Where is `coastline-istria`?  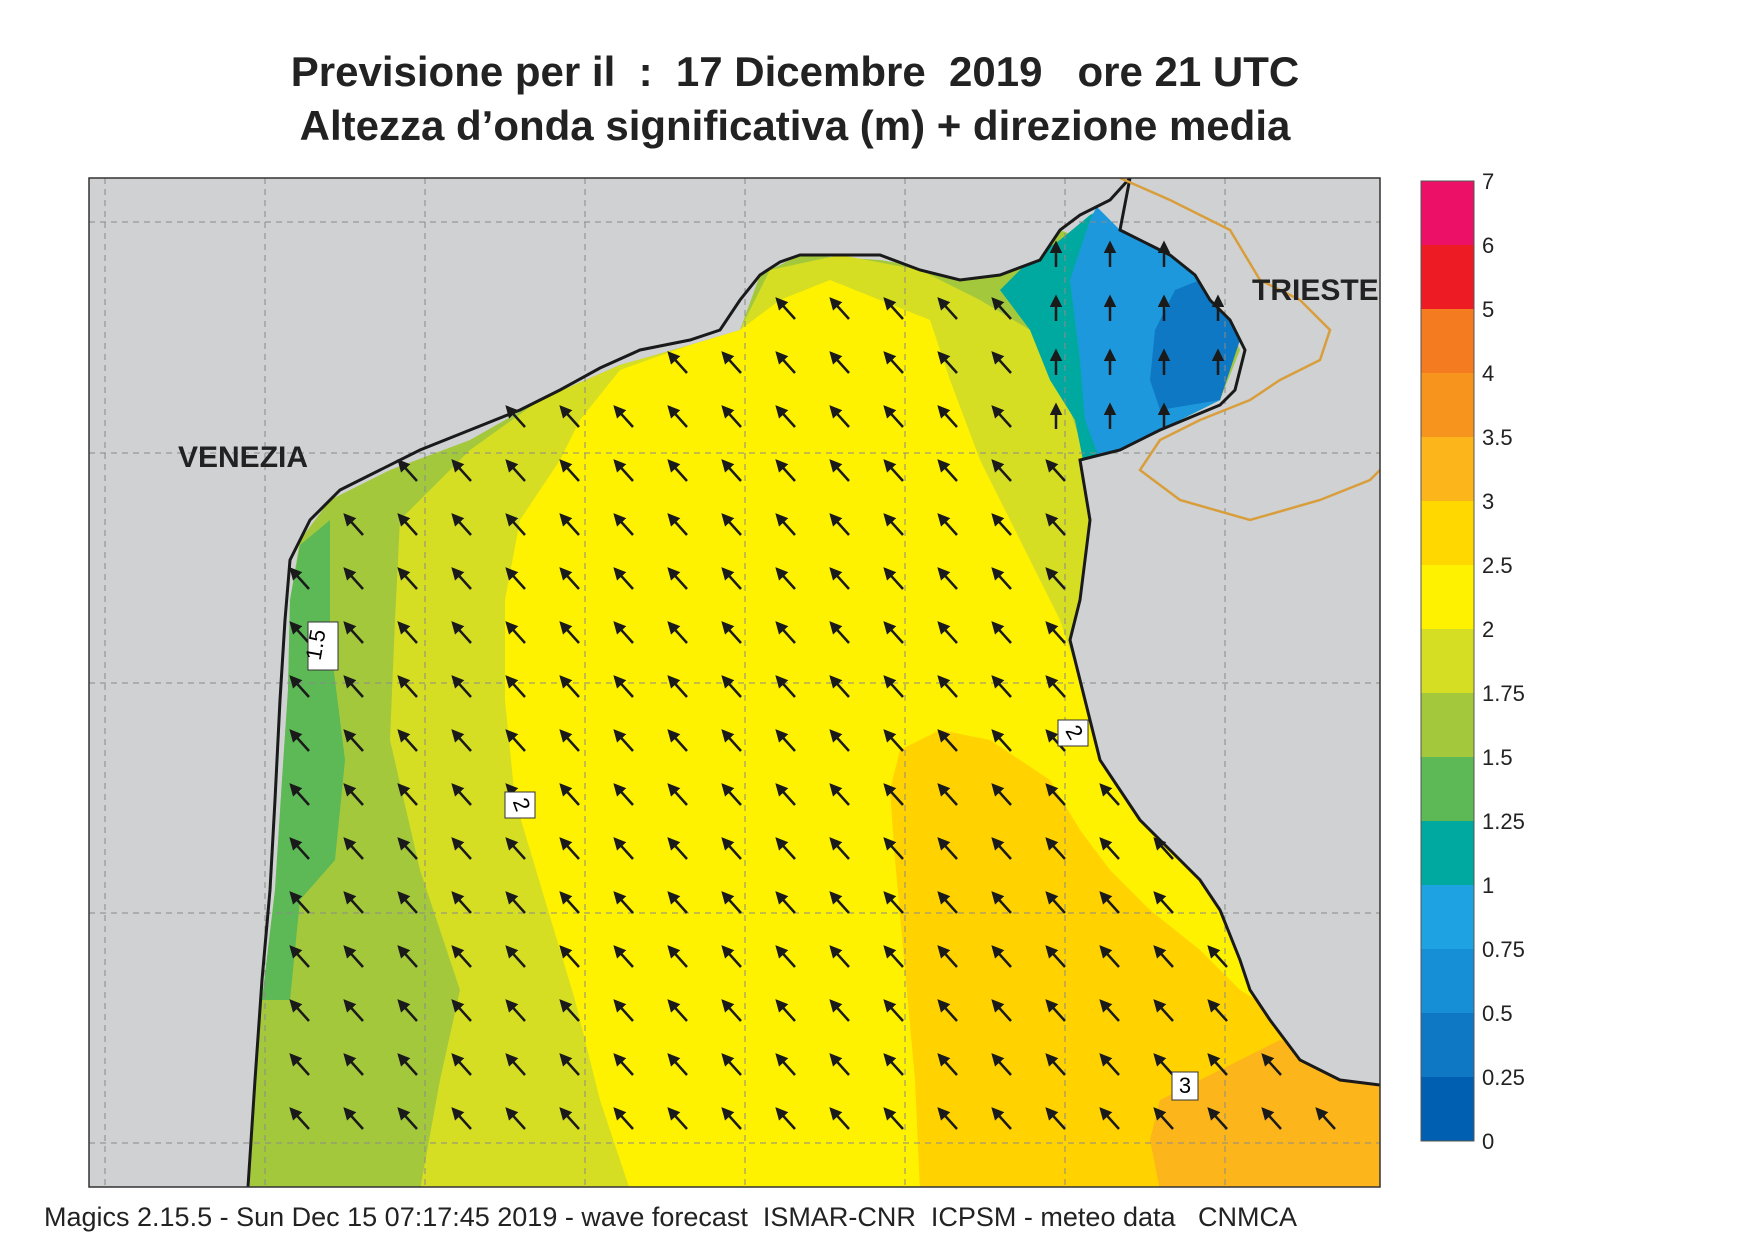 coastline-istria is located at coordinates (1224, 632).